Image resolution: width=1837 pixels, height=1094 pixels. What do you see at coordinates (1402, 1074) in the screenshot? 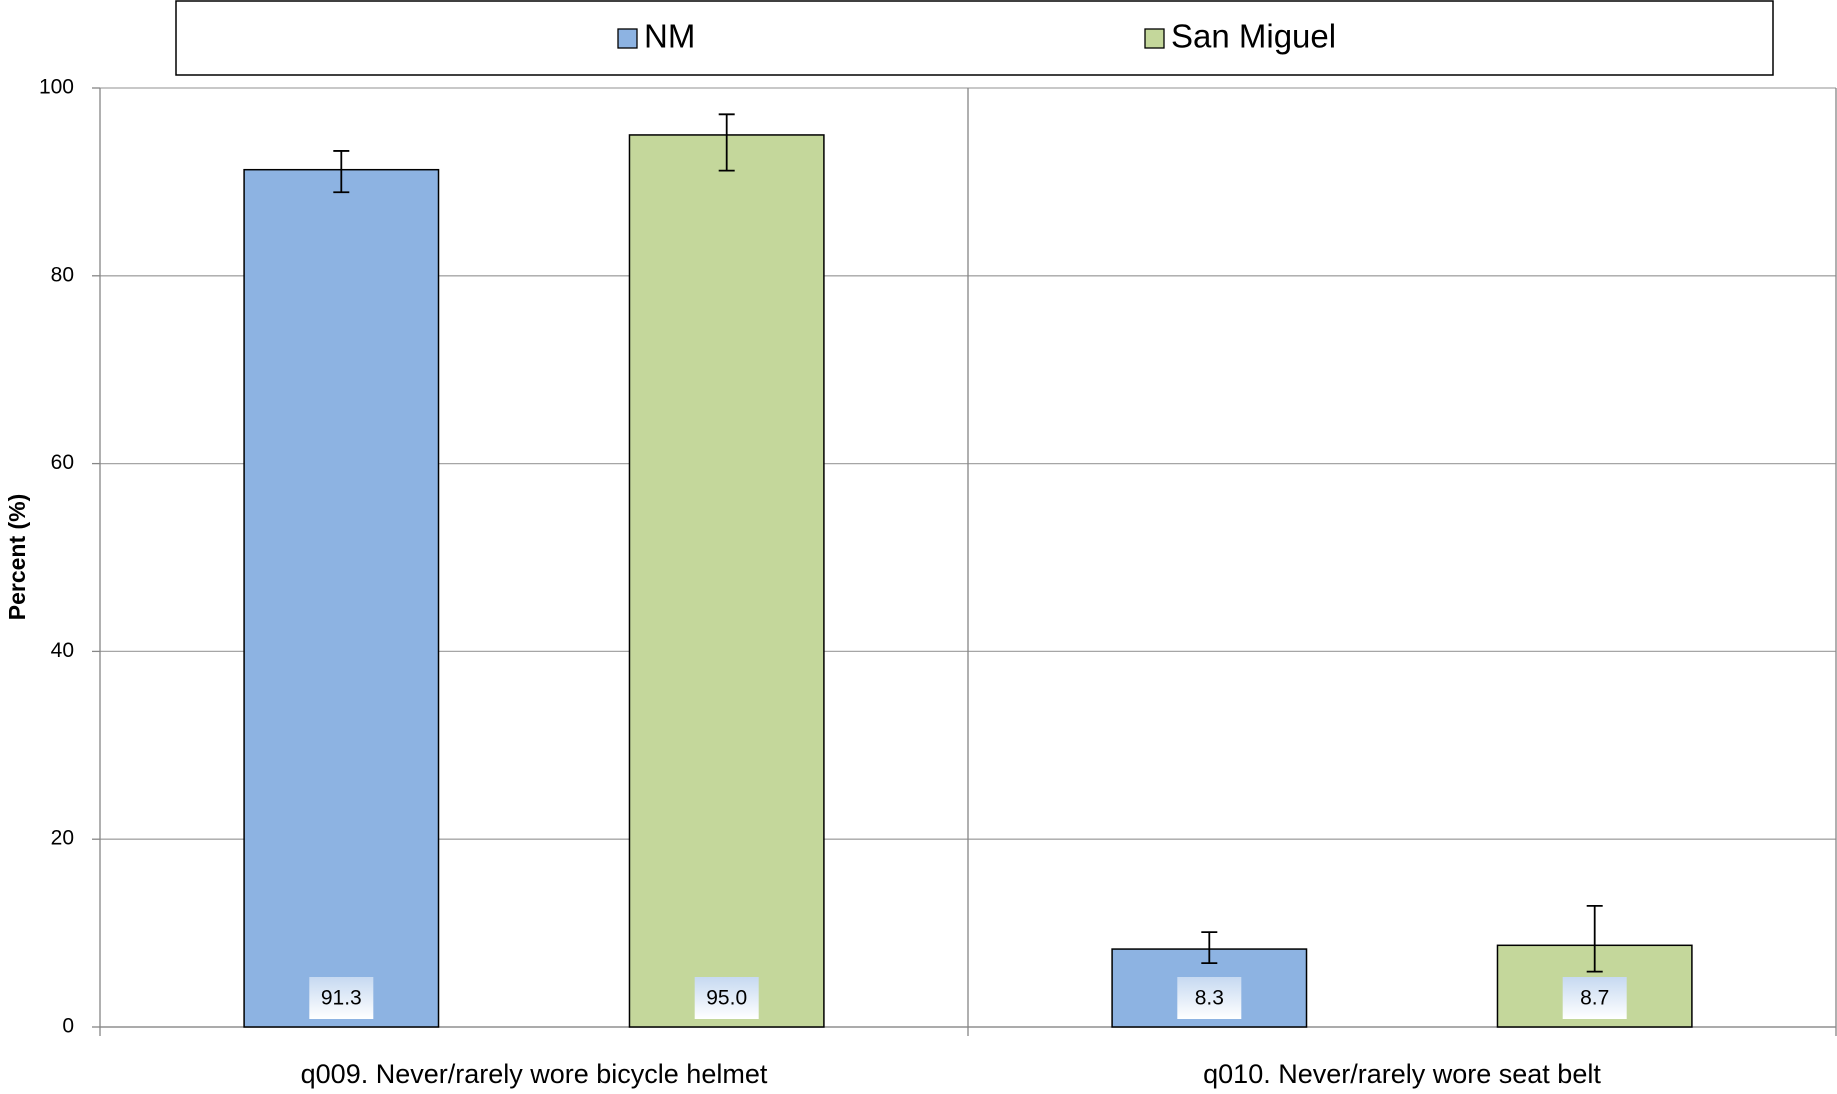
I see `x-tick-label: q010. Never/rarely wore seat belt` at bounding box center [1402, 1074].